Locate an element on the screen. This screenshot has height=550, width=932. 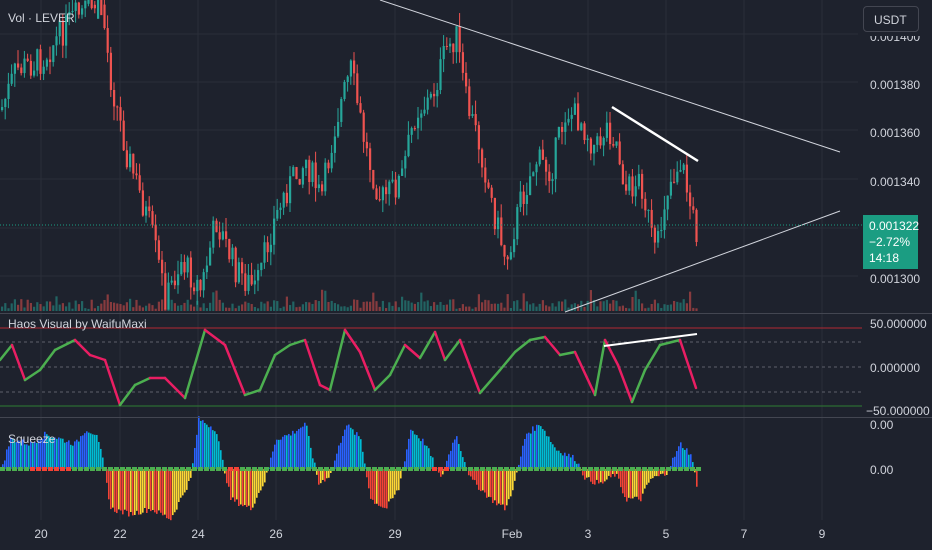
haos-indicator-title: Haos Visual by WaifuMaxi is located at coordinates (77, 324).